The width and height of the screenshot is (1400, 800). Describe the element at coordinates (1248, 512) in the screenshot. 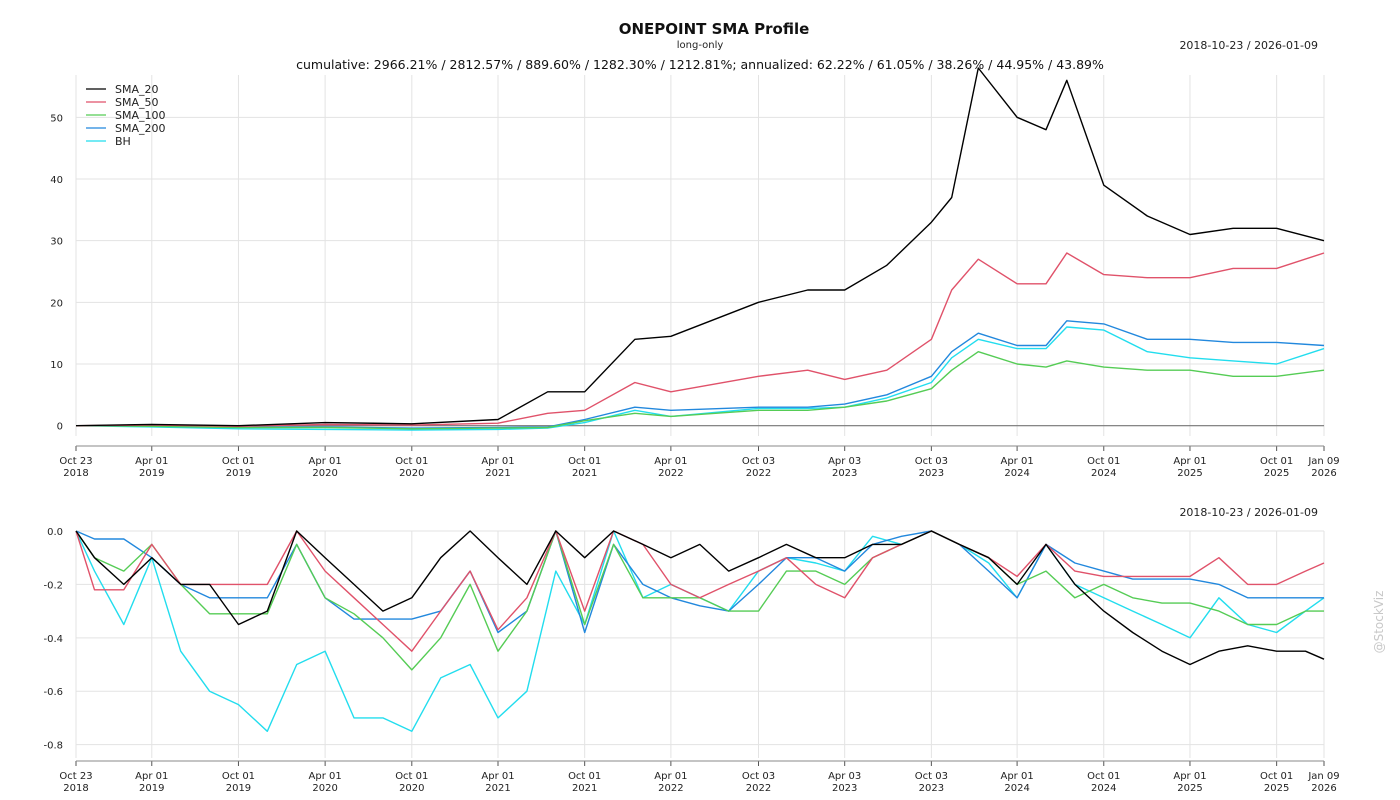

I see `bottom-date-range: 2018-10-23 / 2026-01-09` at that location.